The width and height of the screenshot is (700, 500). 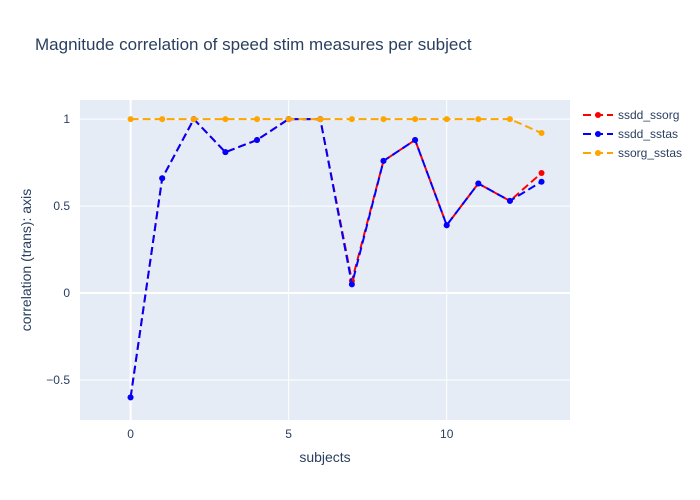 What do you see at coordinates (650, 153) in the screenshot?
I see `legend-label: ssorg_sstas` at bounding box center [650, 153].